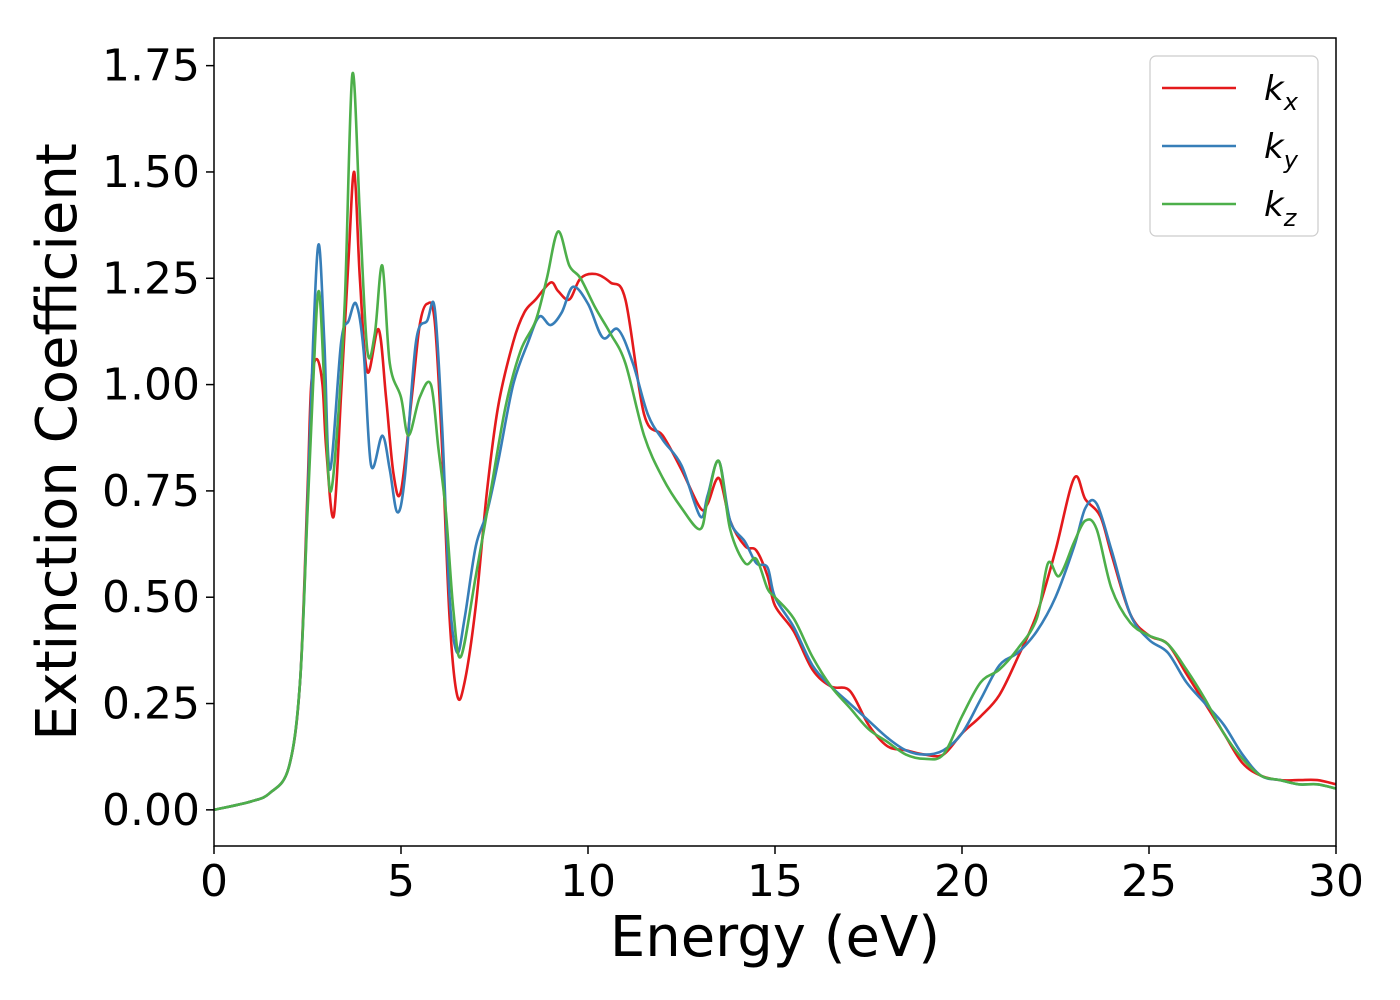 Image resolution: width=1400 pixels, height=1000 pixels. Describe the element at coordinates (1291, 102) in the screenshot. I see `legend-label-subscript: x` at that location.